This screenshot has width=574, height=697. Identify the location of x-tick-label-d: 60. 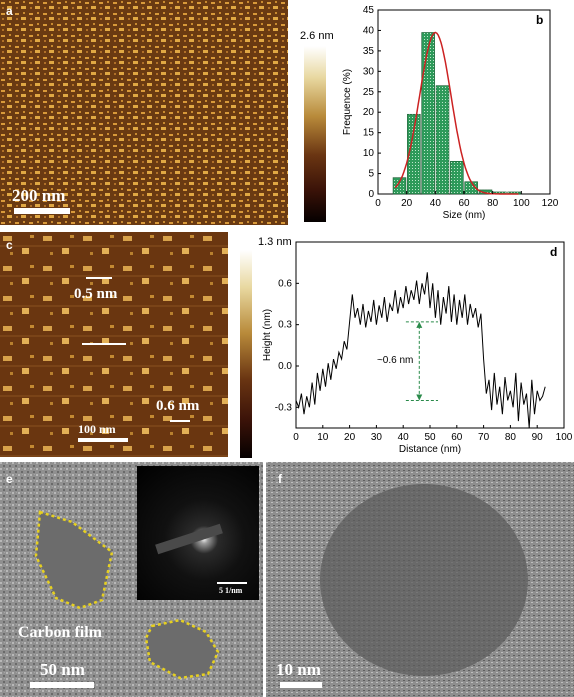
(457, 437).